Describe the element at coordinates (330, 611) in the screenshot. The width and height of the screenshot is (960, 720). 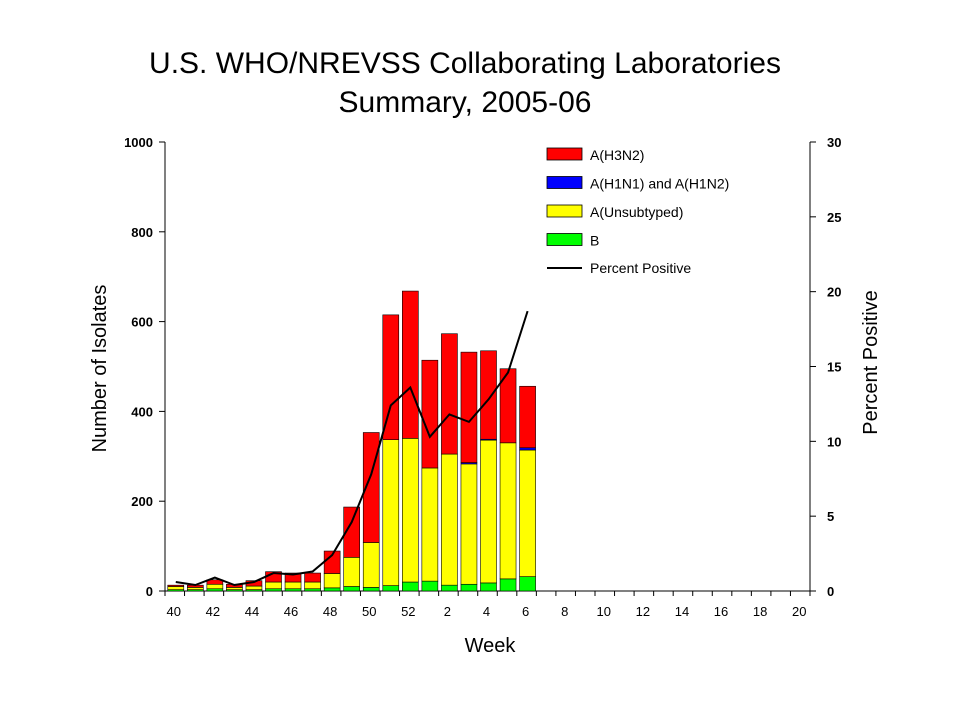
I see `x-tick-label: 48` at that location.